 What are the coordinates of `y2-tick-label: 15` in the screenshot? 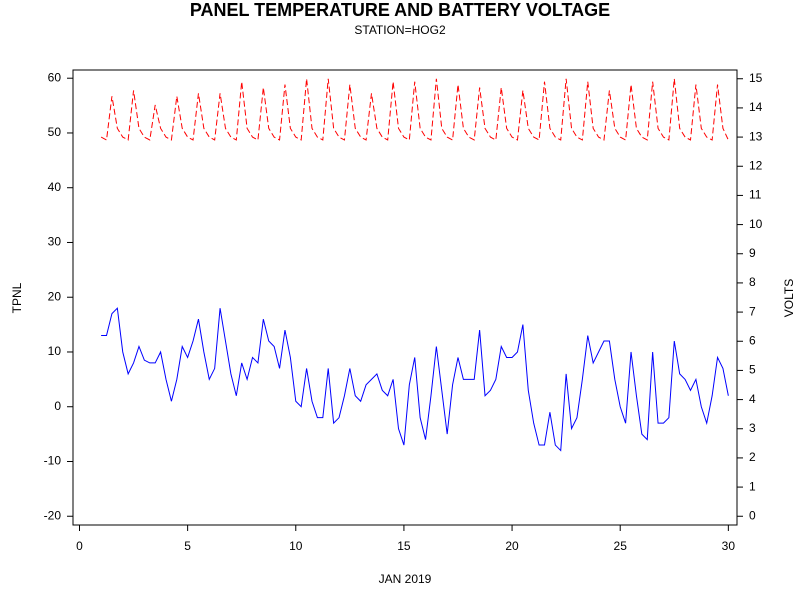 It's located at (756, 78).